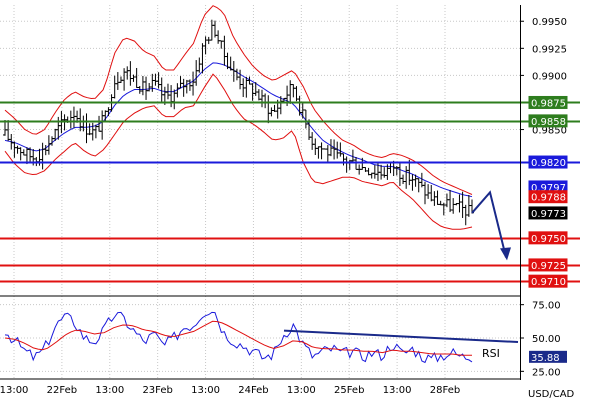 The width and height of the screenshot is (590, 400). Describe the element at coordinates (505, 254) in the screenshot. I see `projection-arrowhead` at that location.